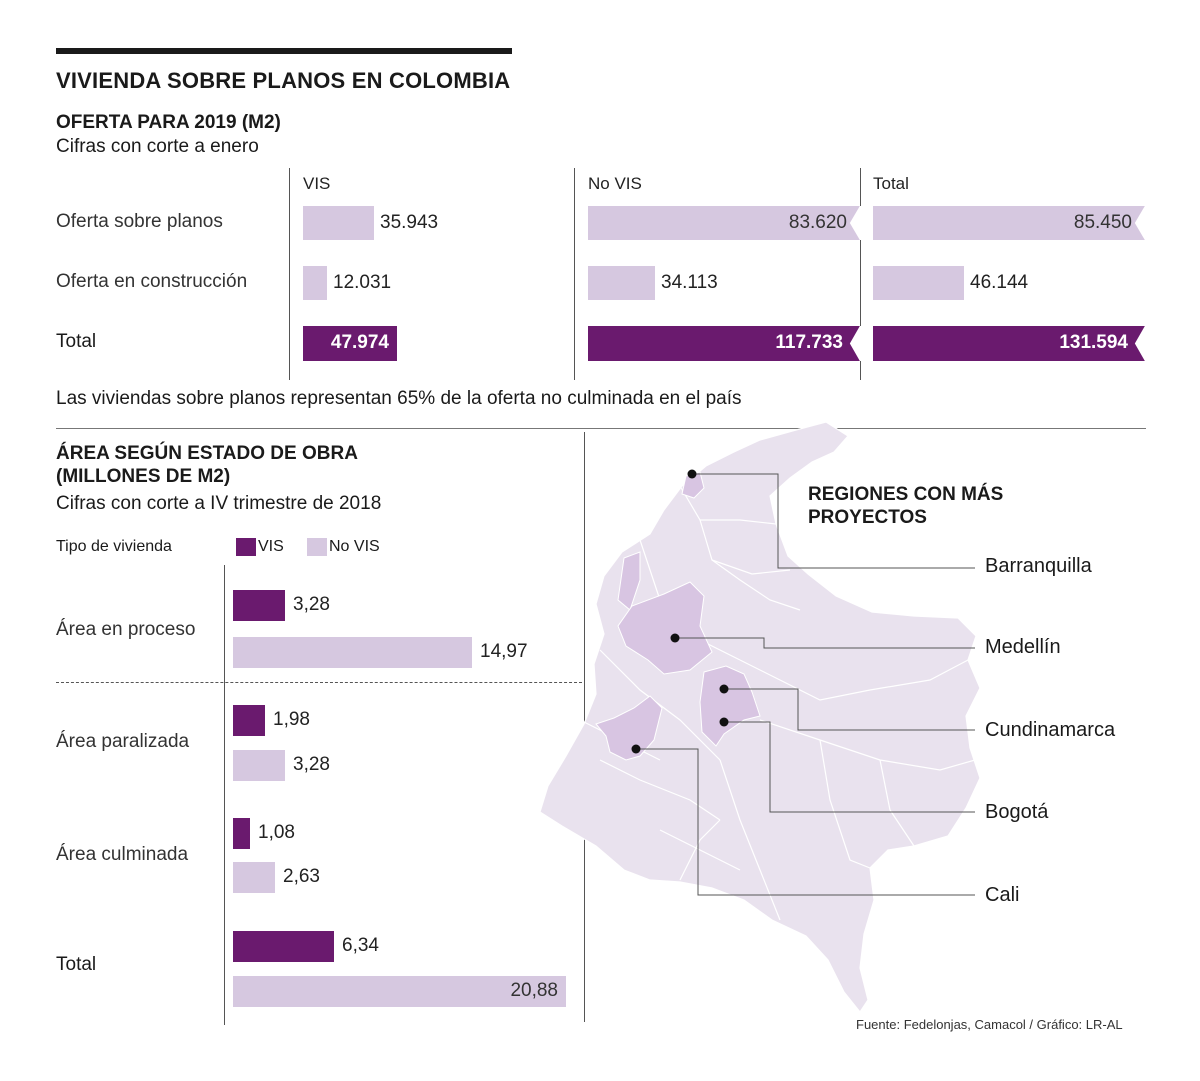 This screenshot has width=1200, height=1081. Describe the element at coordinates (246, 547) in the screenshot. I see `legend-vis-swatch` at that location.